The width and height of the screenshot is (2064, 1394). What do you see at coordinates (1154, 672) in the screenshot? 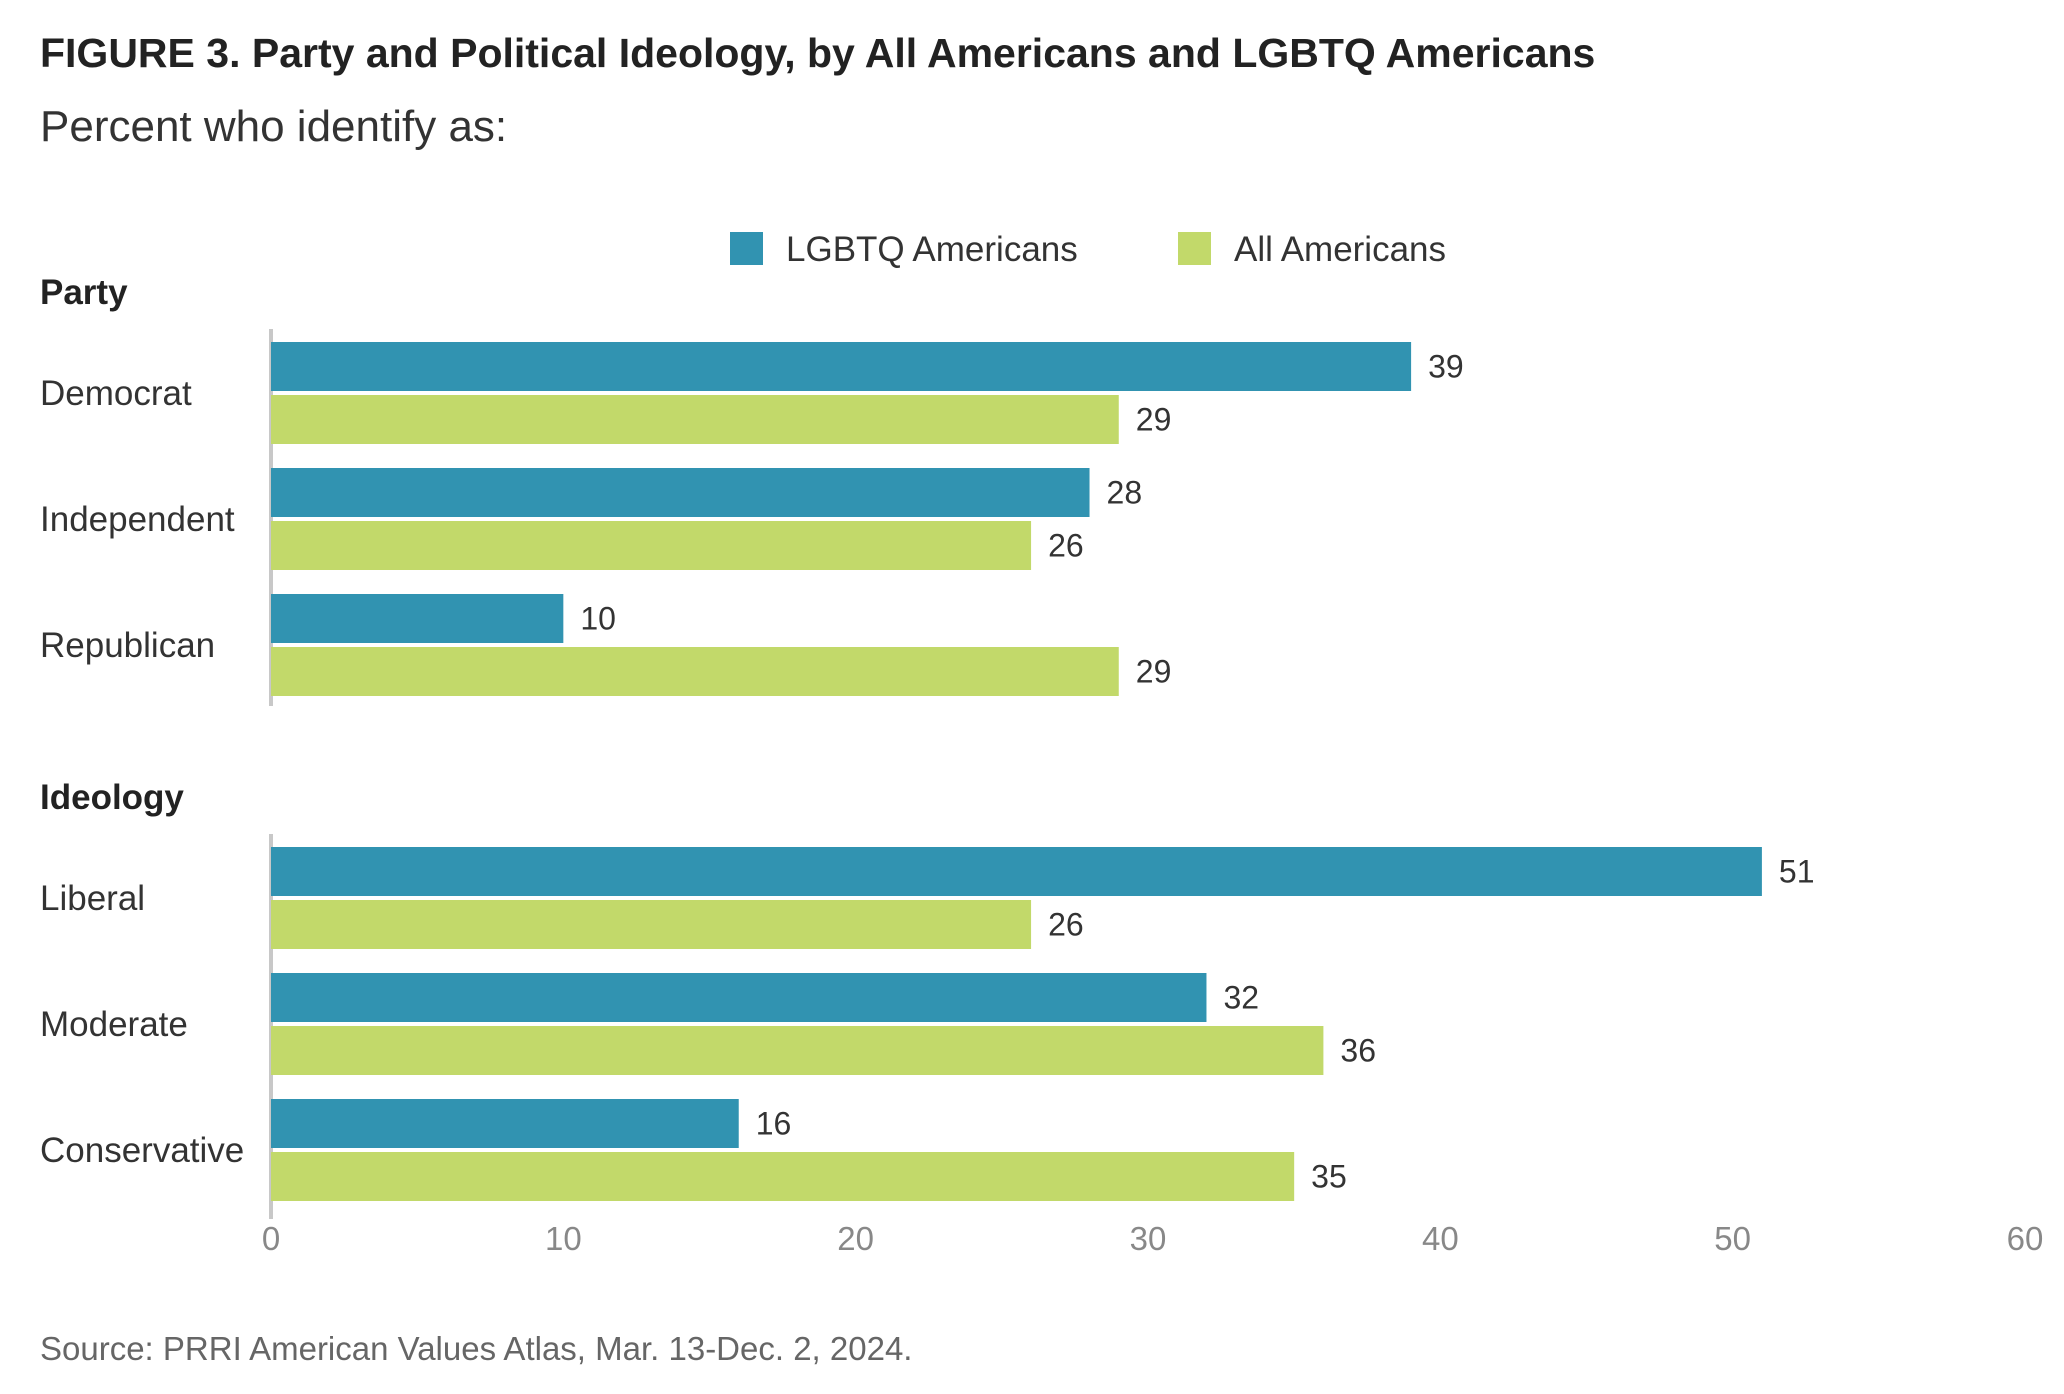
I see `data-label-republican-all-americans: 29` at bounding box center [1154, 672].